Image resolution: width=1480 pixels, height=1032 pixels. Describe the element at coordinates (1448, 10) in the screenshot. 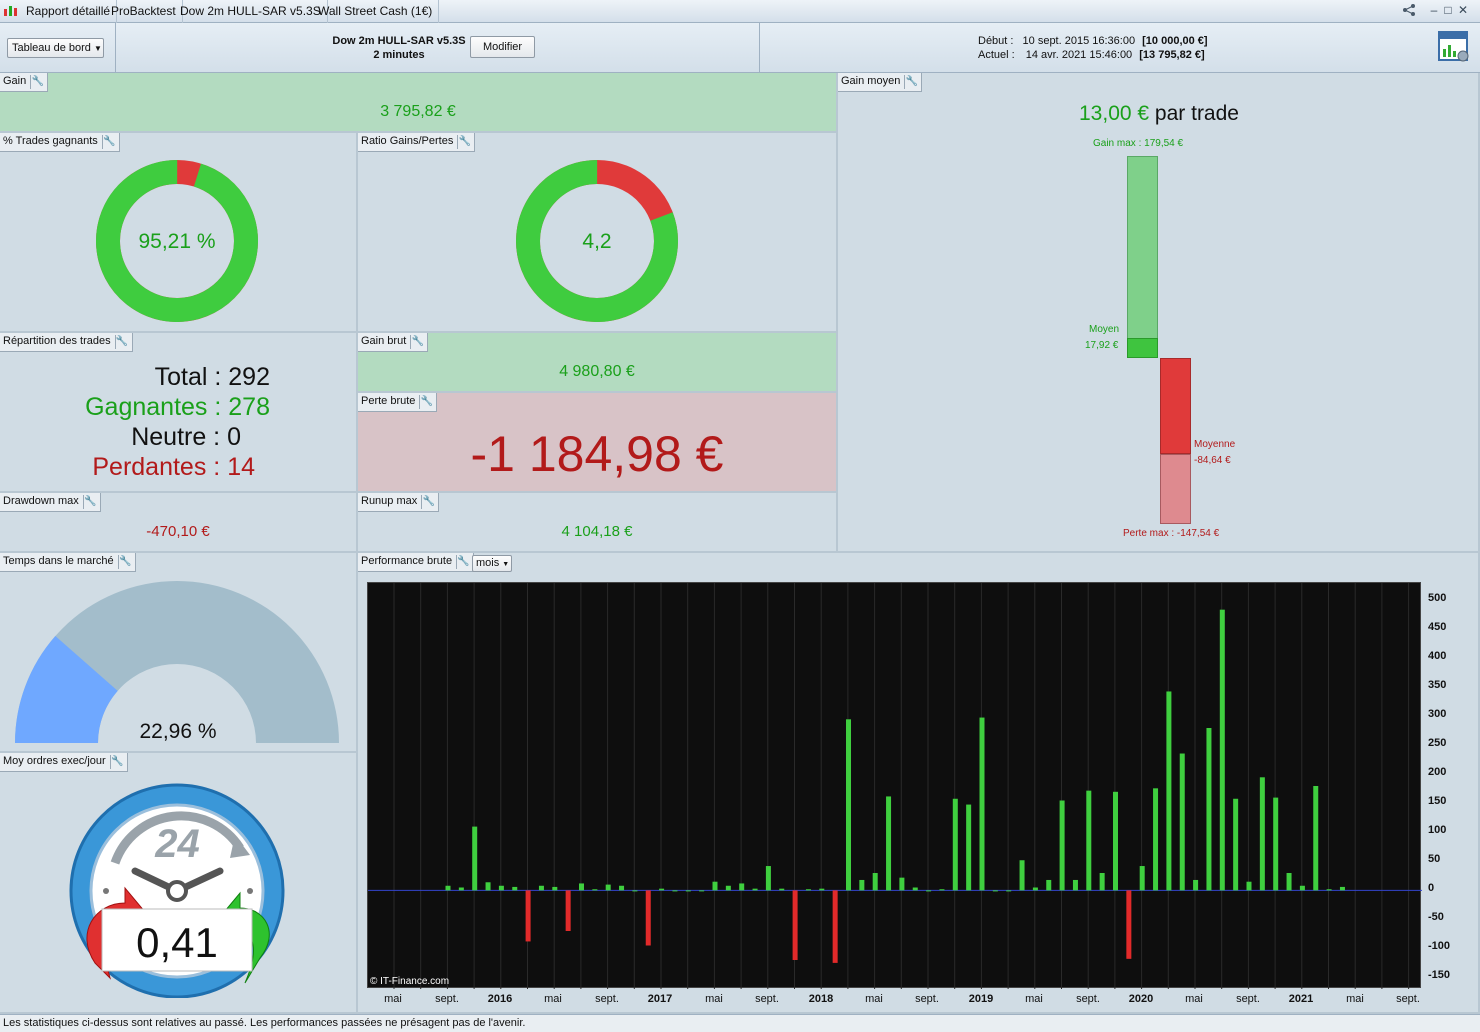

I see `maximize-icon: □` at that location.